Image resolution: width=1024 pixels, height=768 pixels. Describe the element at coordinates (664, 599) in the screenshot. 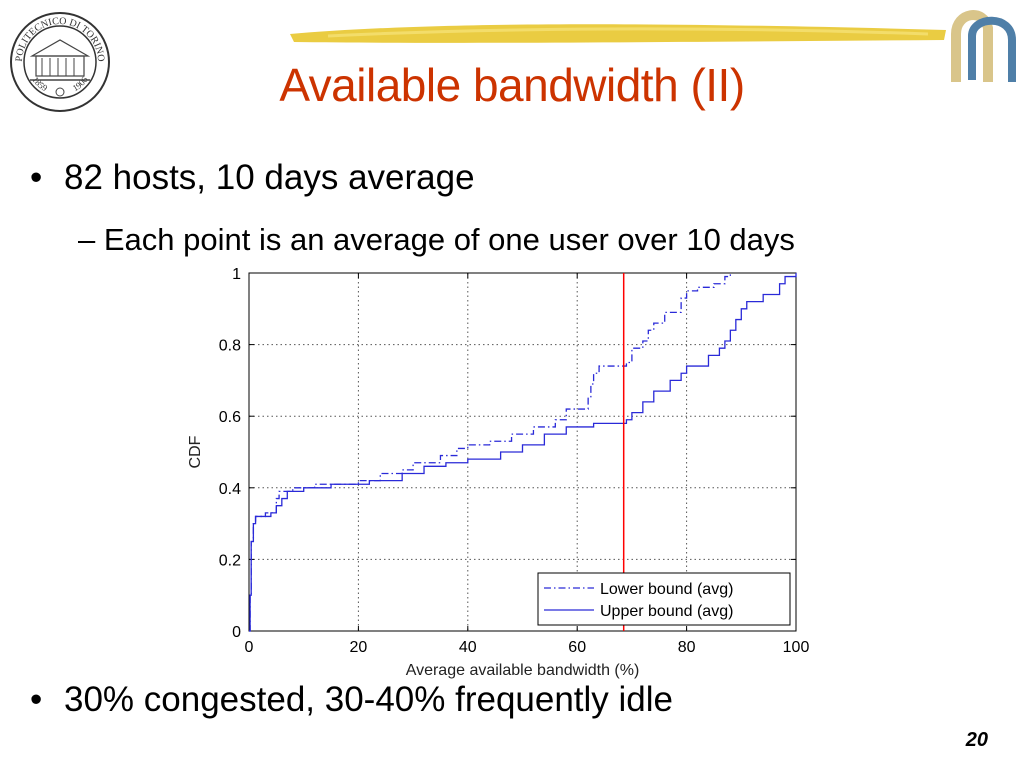

I see `legend-box` at that location.